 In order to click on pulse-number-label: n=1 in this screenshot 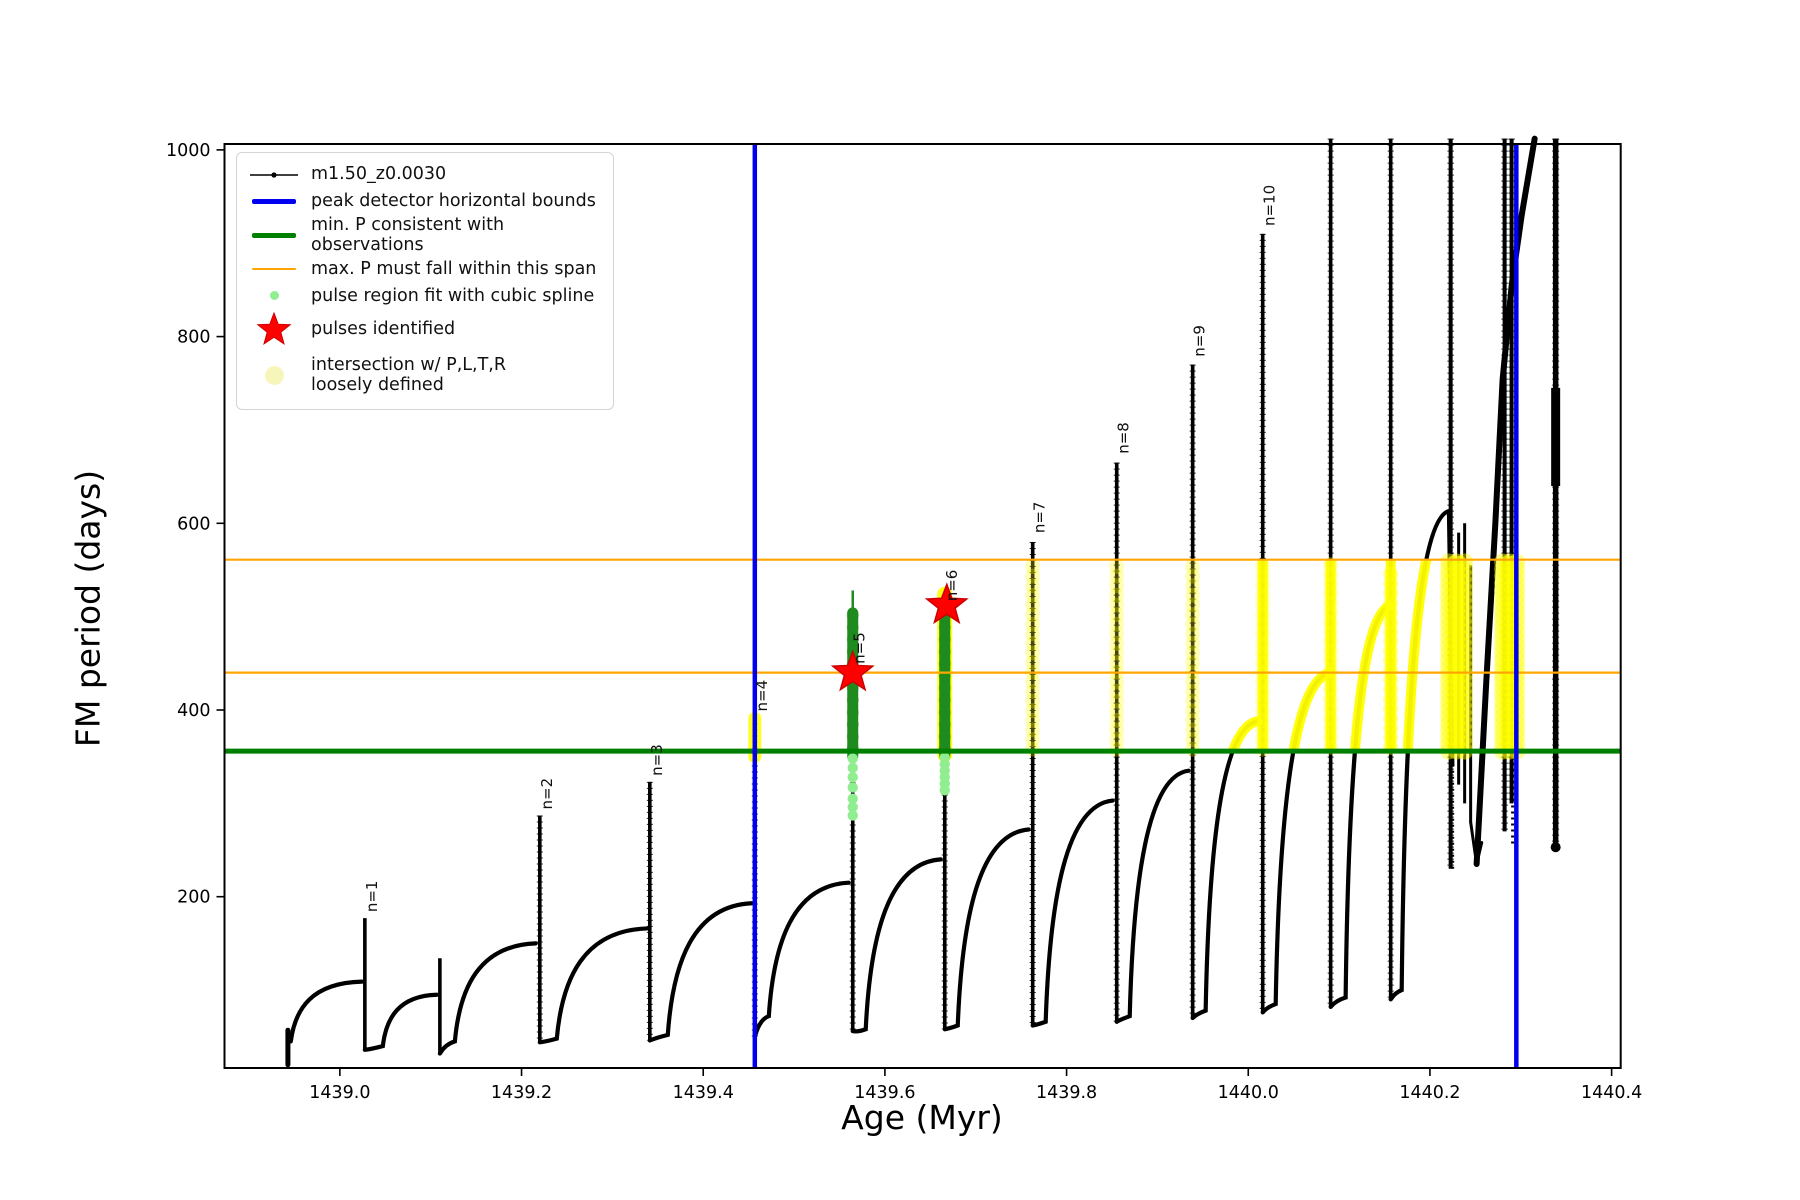, I will do `click(372, 897)`.